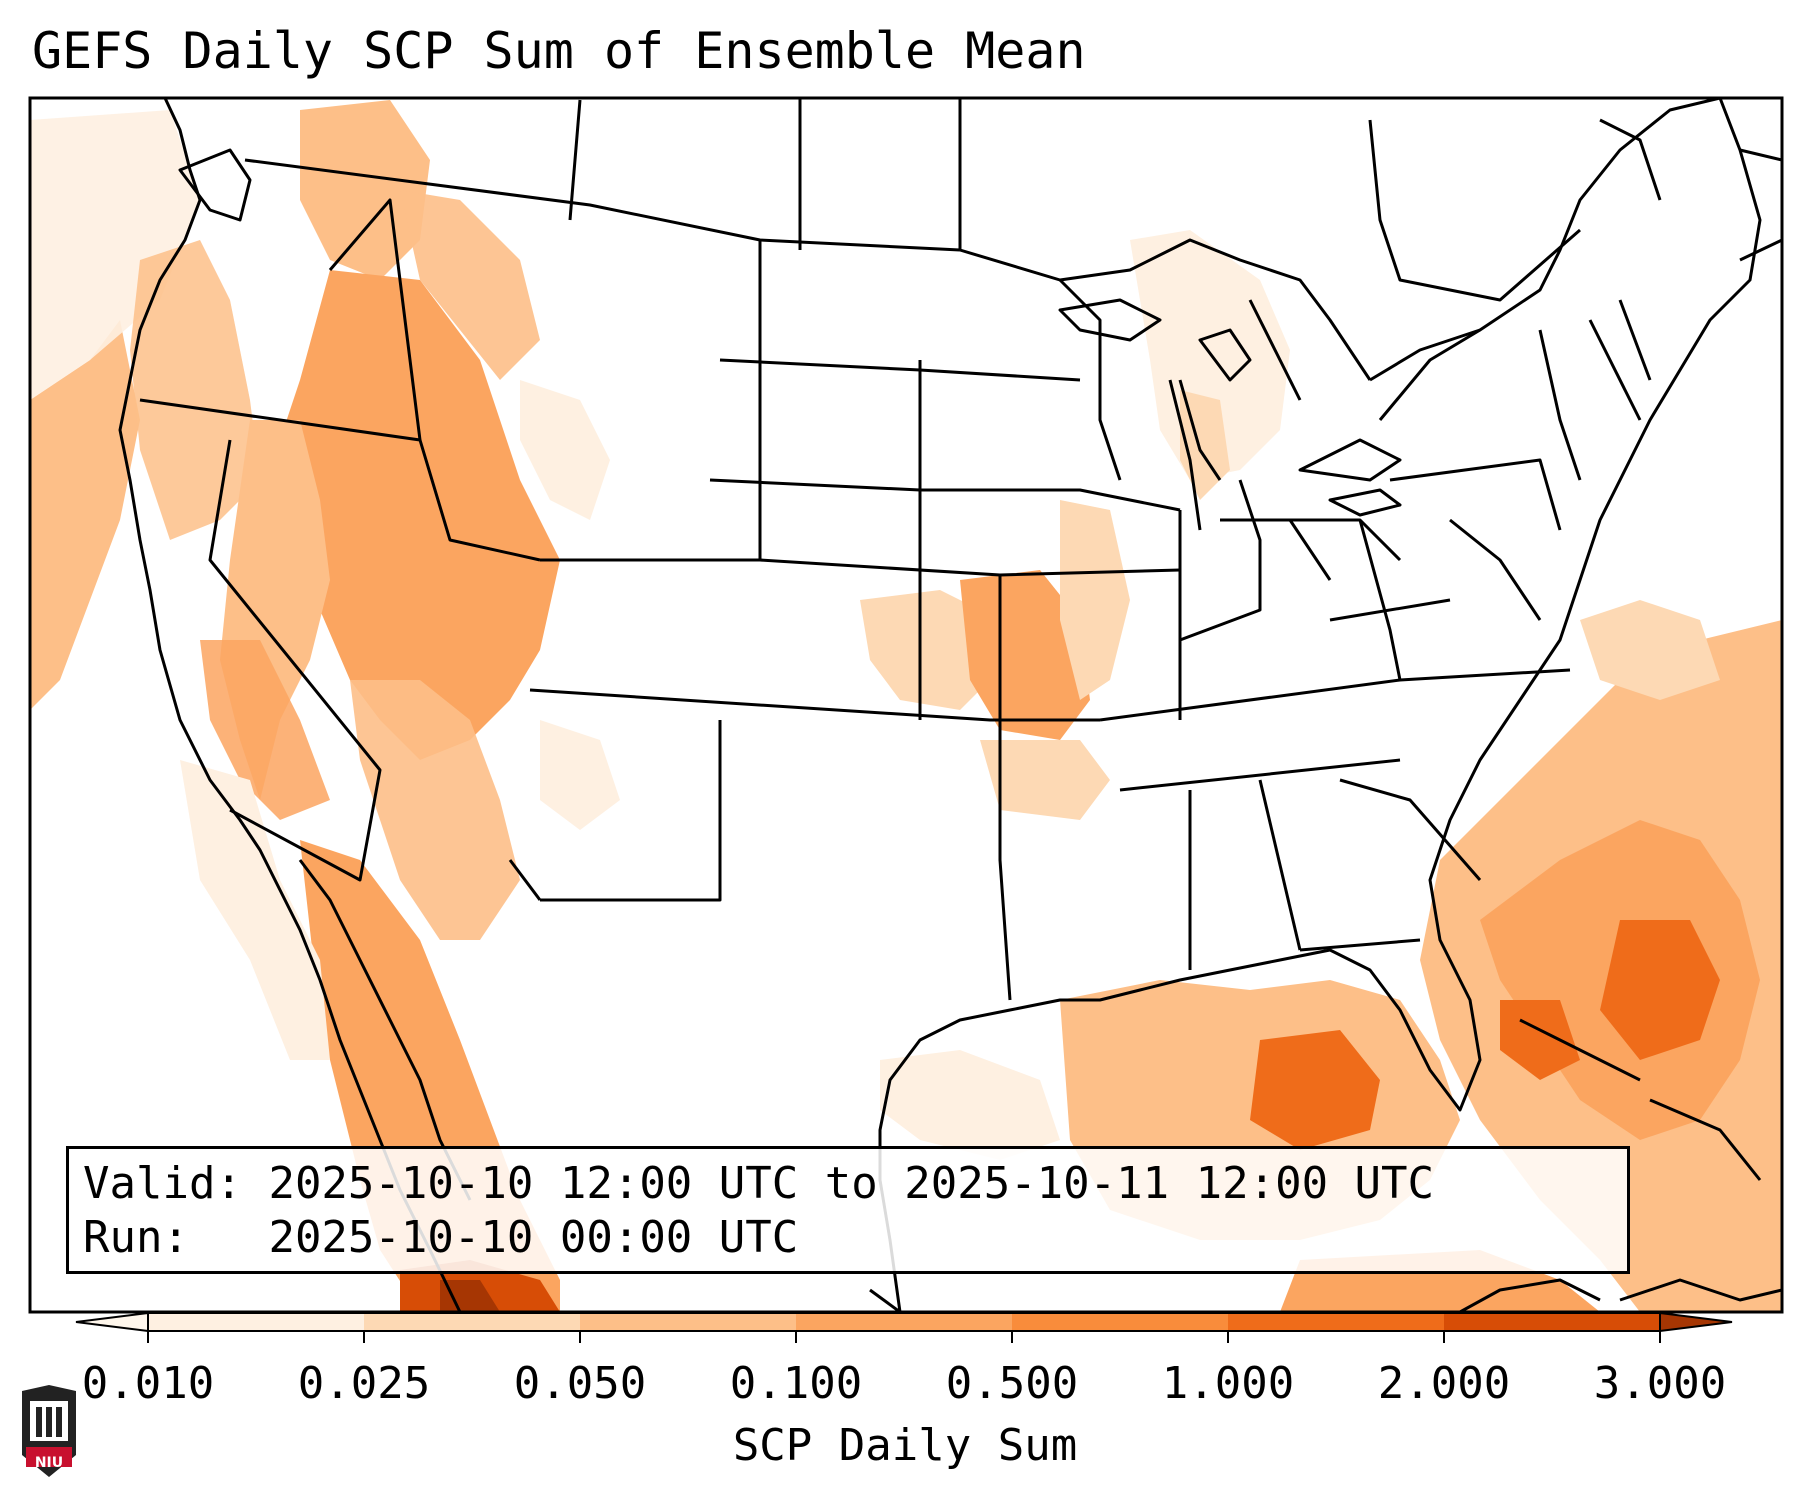 Image resolution: width=1803 pixels, height=1500 pixels. What do you see at coordinates (162, 1183) in the screenshot?
I see `valid-label: Valid:` at bounding box center [162, 1183].